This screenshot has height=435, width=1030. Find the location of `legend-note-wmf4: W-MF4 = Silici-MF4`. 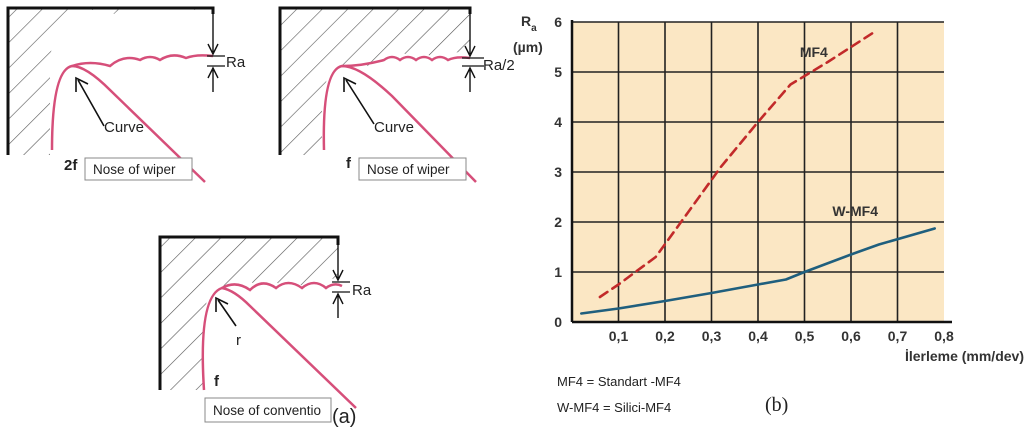

legend-note-wmf4: W-MF4 = Silici-MF4 is located at coordinates (614, 407).